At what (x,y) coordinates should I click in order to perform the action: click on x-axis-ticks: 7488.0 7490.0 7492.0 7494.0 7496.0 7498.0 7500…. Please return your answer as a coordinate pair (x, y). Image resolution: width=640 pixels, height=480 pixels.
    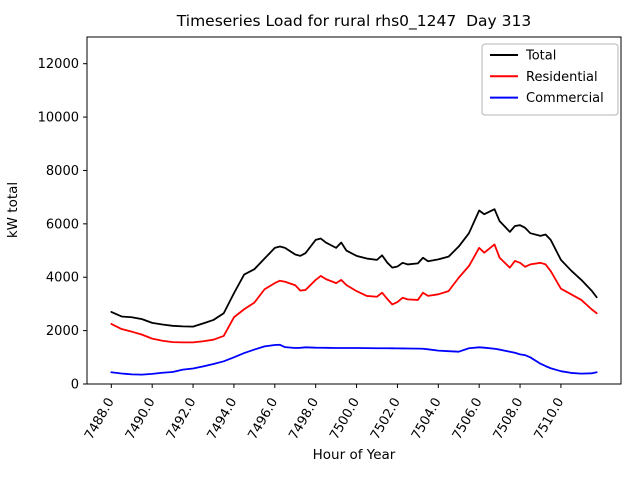
    Looking at the image, I should click on (324, 413).